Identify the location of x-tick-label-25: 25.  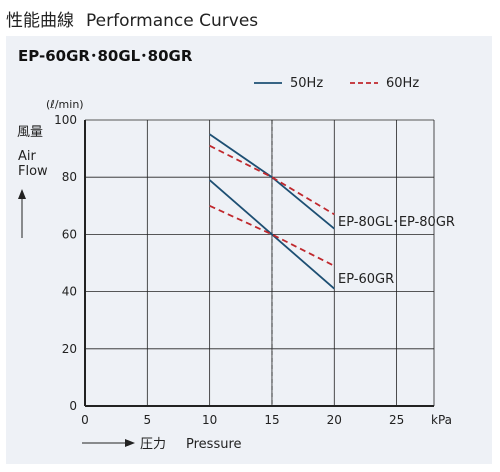
(396, 420).